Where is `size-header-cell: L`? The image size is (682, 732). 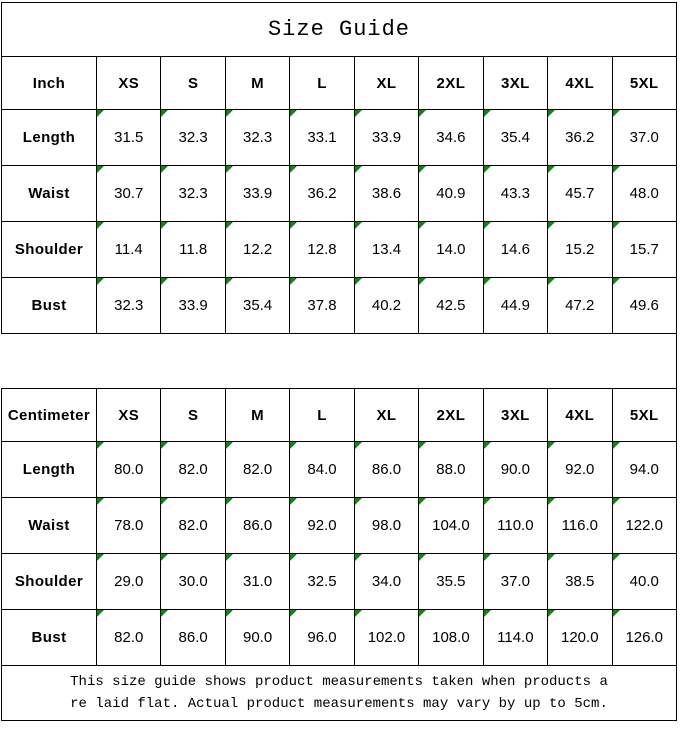 size-header-cell: L is located at coordinates (322, 415).